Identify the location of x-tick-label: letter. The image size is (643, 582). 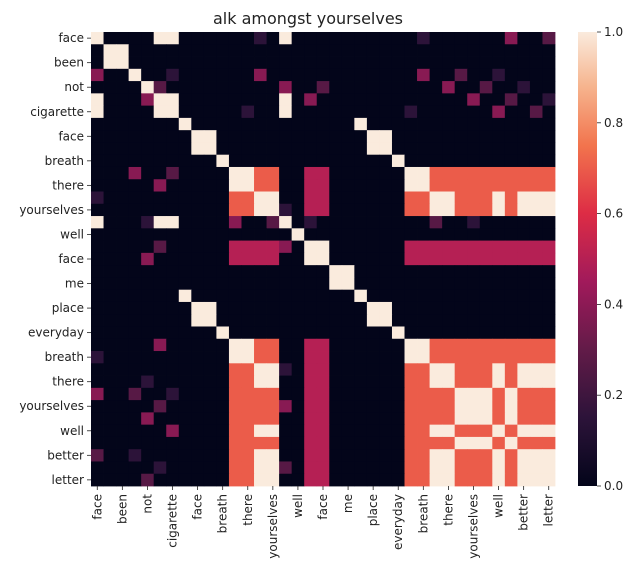
(549, 510).